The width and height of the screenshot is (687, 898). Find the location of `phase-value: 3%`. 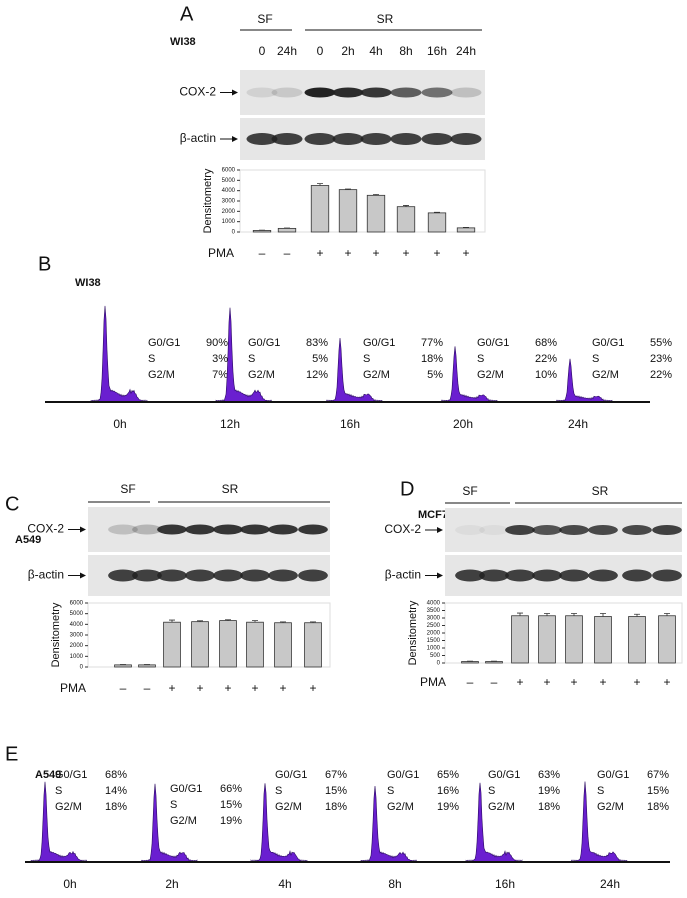

phase-value: 3% is located at coordinates (220, 359).